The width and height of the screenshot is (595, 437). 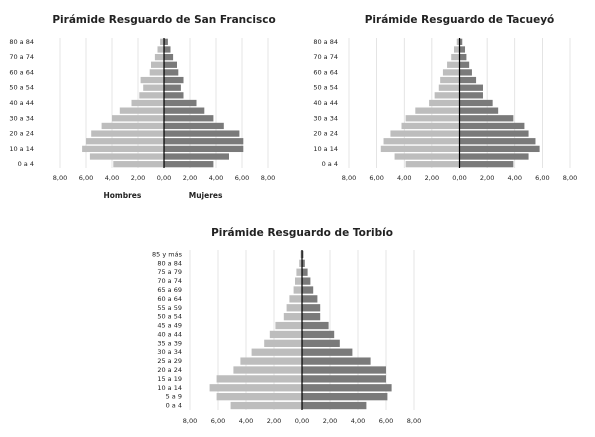 What do you see at coordinates (163, 20) in the screenshot?
I see `chart-title: Pirámide Resguardo de San Francisco` at bounding box center [163, 20].